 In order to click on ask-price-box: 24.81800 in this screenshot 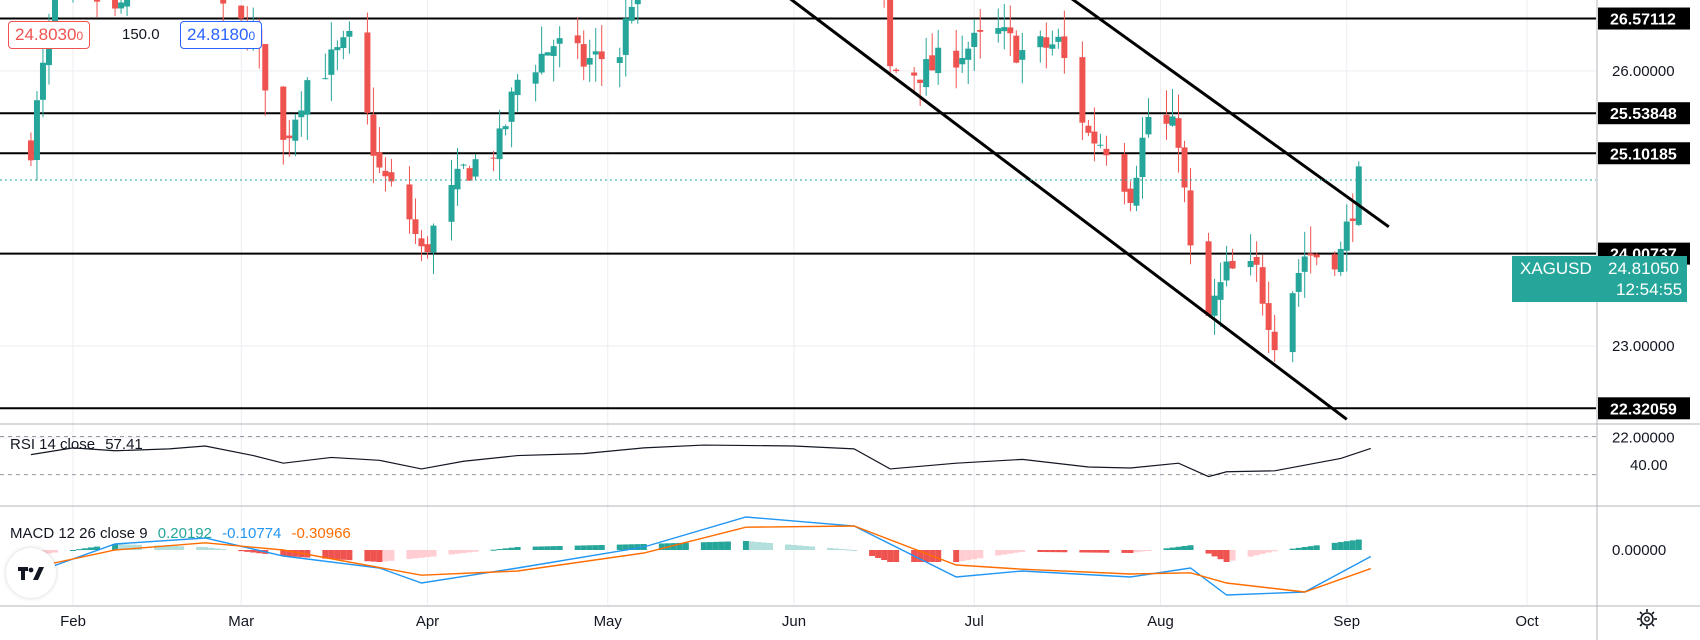, I will do `click(221, 35)`.